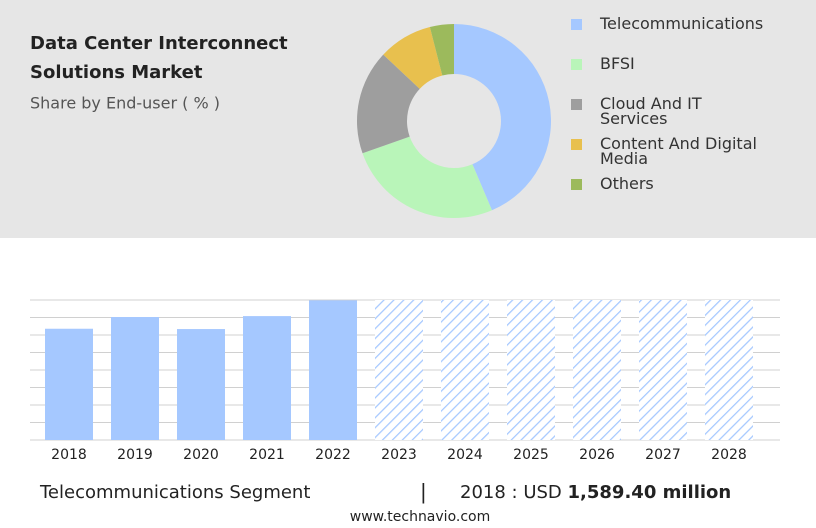 The height and width of the screenshot is (528, 816). Describe the element at coordinates (159, 43) in the screenshot. I see `chart-title: Data Center Interconnect` at that location.